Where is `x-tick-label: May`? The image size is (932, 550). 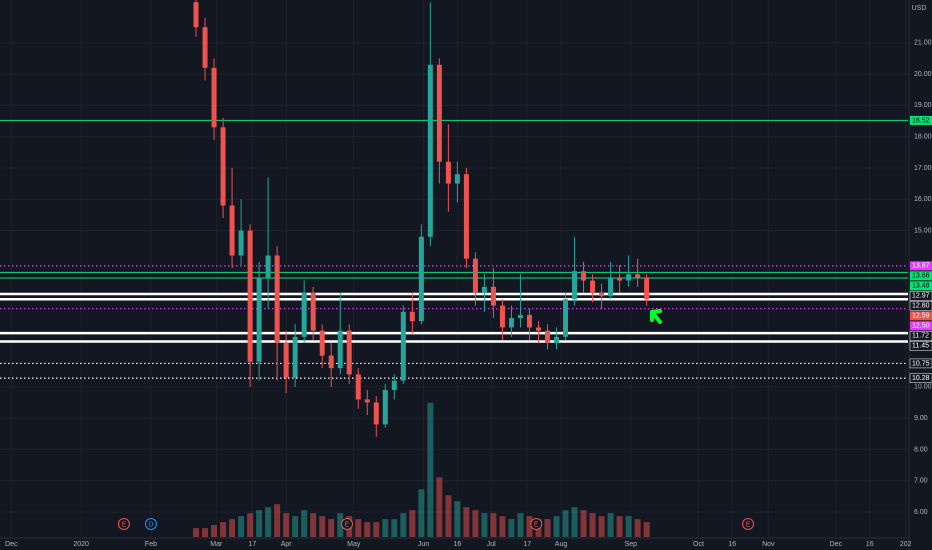 x-tick-label: May is located at coordinates (354, 544).